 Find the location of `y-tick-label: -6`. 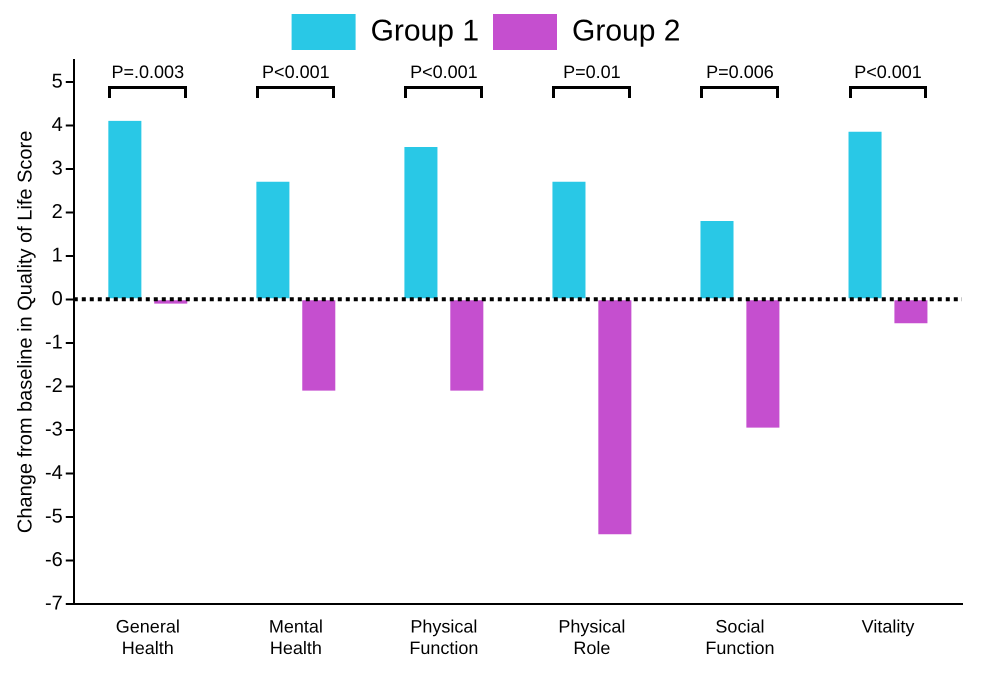

y-tick-label: -6 is located at coordinates (53, 559).